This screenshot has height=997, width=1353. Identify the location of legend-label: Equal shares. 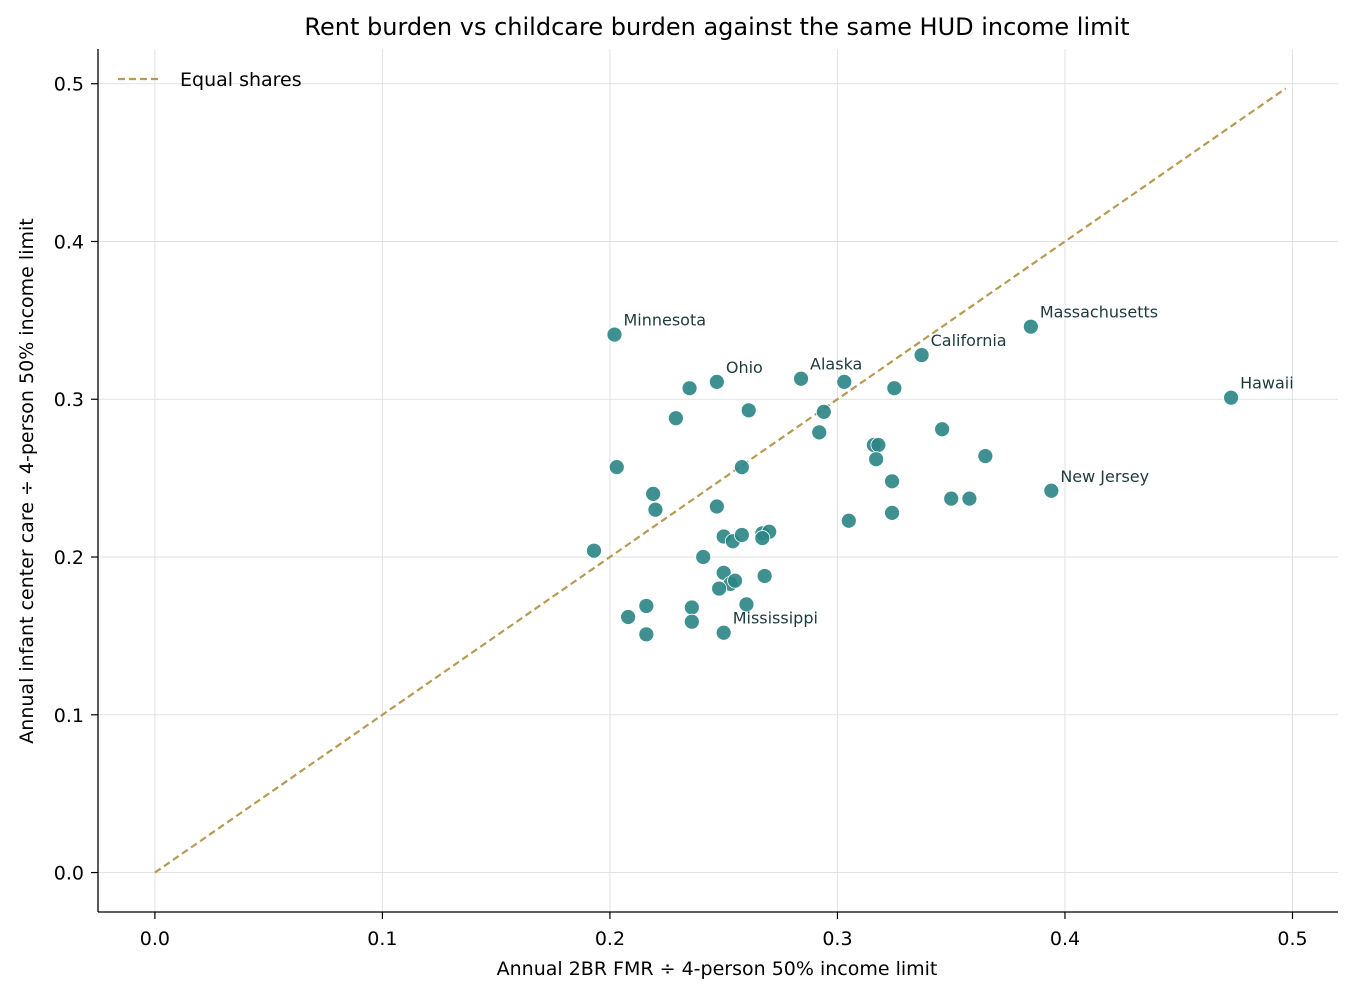
(241, 80).